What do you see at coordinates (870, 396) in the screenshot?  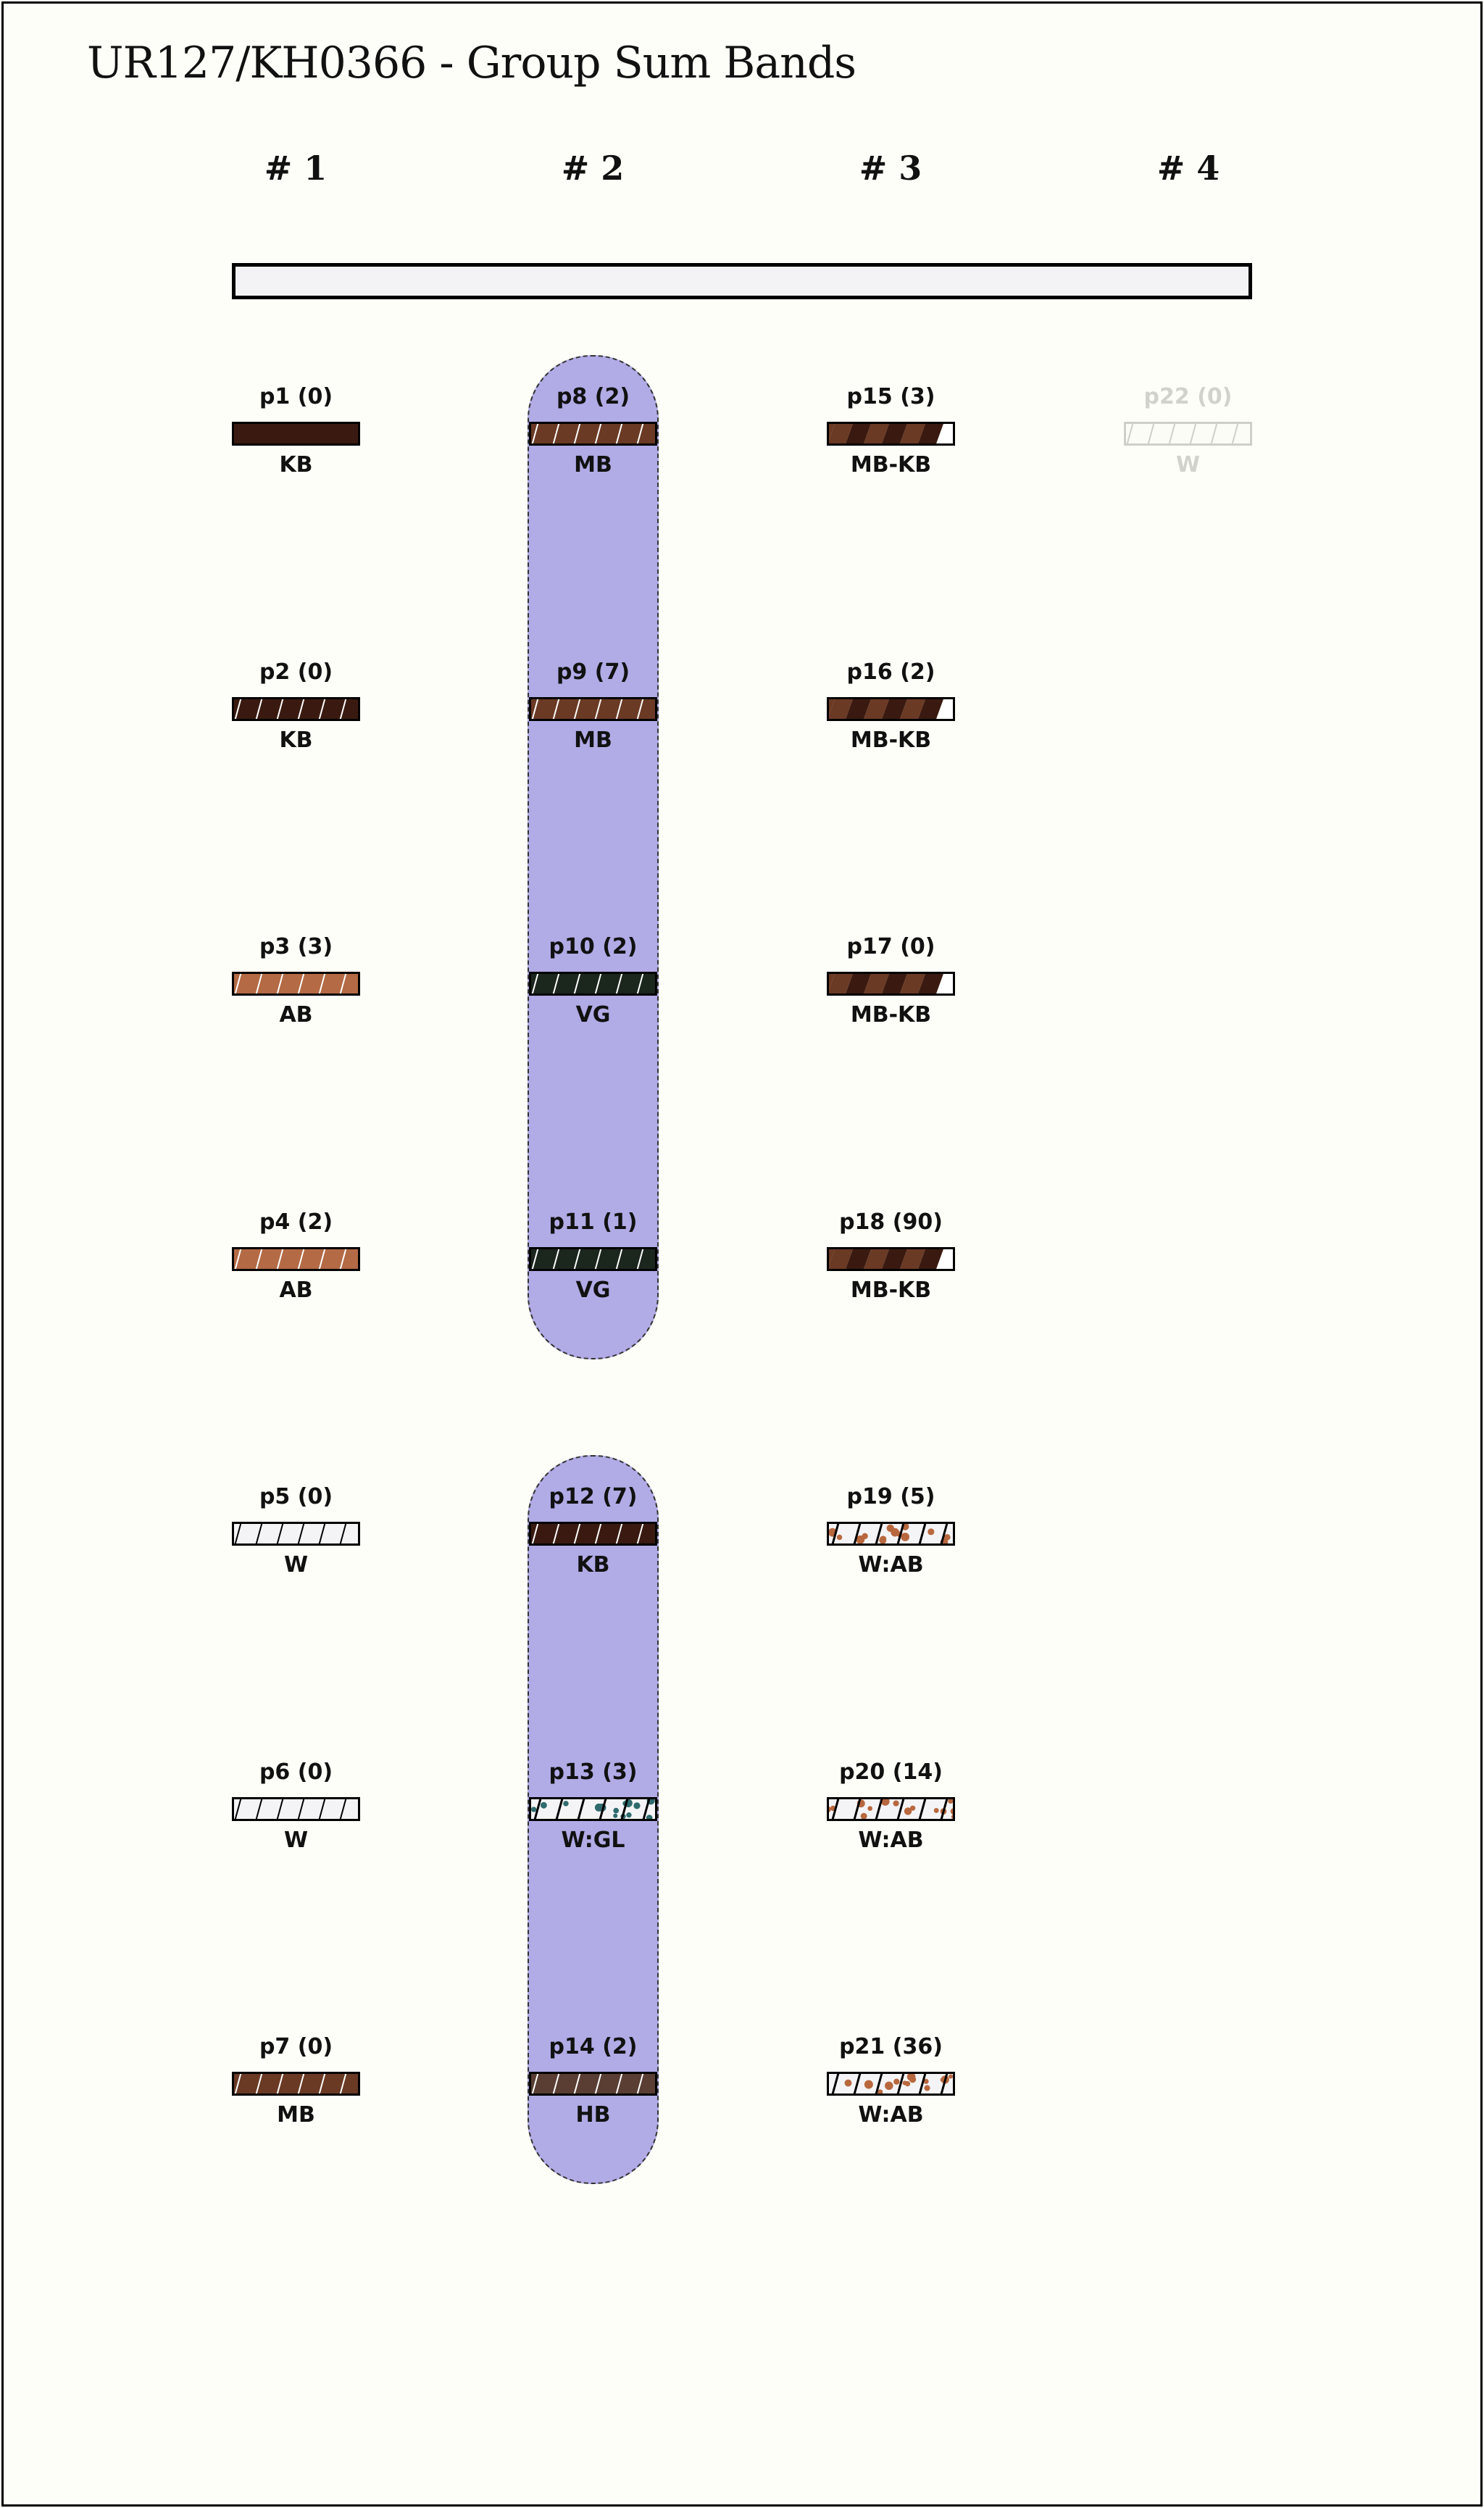 I see `band-name: p15` at bounding box center [870, 396].